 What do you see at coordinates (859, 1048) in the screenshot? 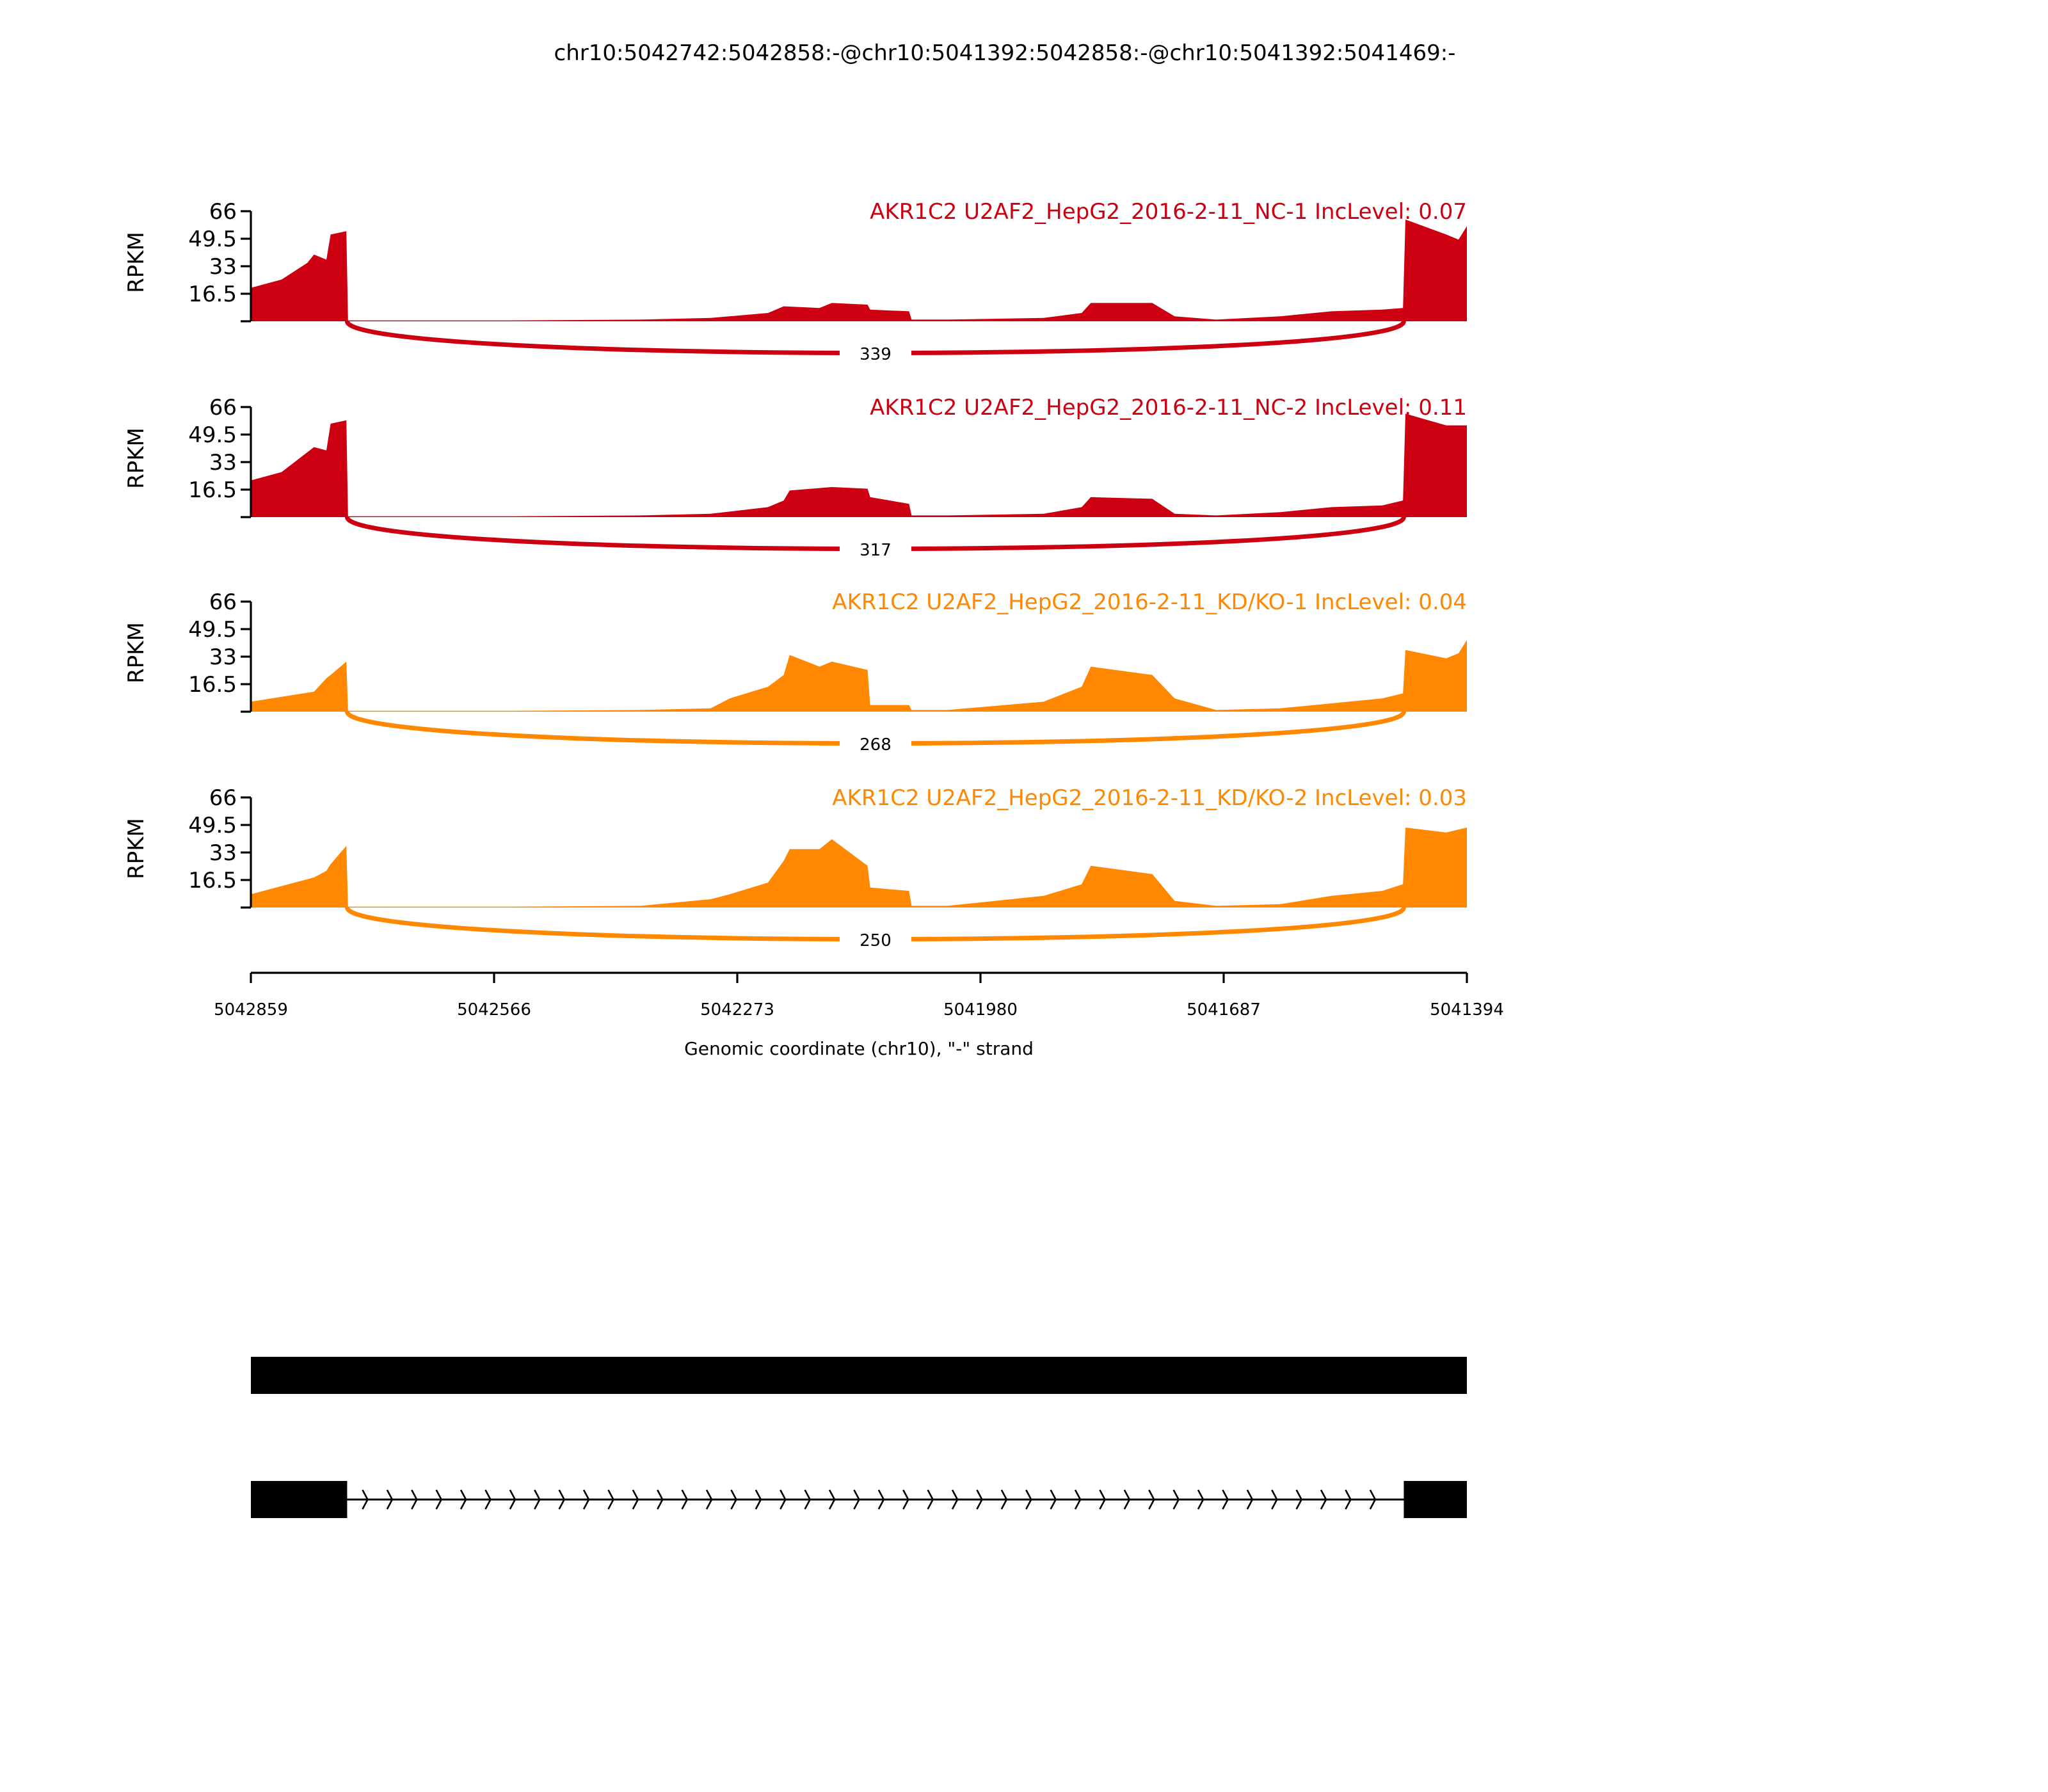
I see `x-axis-label: Genomic coordinate (chr10), "-" strand` at bounding box center [859, 1048].